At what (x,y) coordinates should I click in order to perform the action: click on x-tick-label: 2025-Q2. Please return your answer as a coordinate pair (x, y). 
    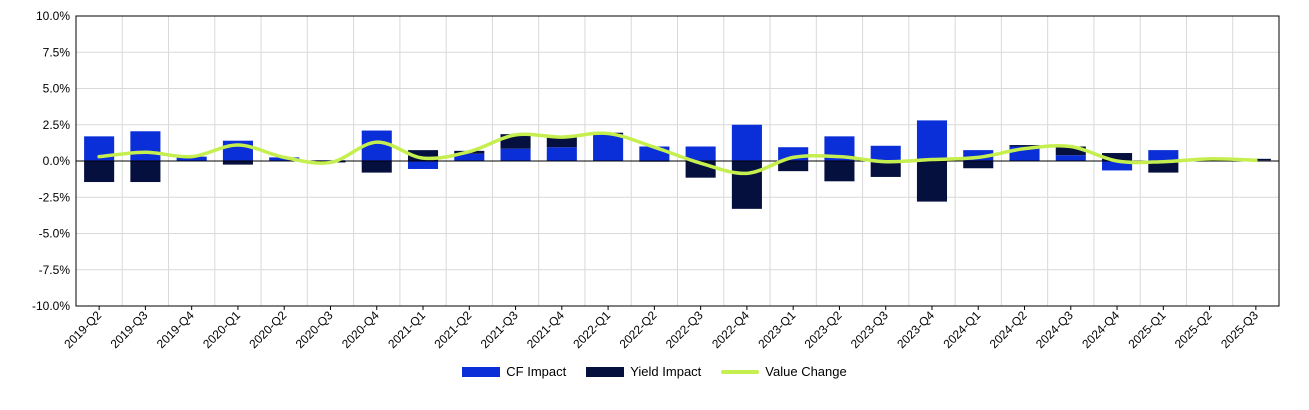
    Looking at the image, I should click on (1193, 329).